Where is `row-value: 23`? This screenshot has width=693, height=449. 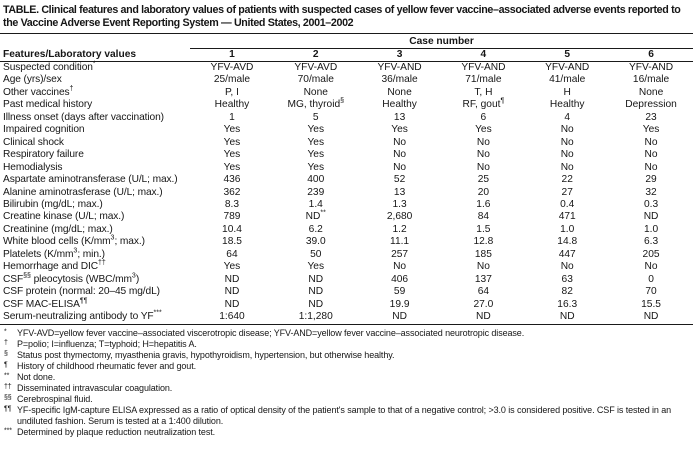
row-value: 23 is located at coordinates (651, 117).